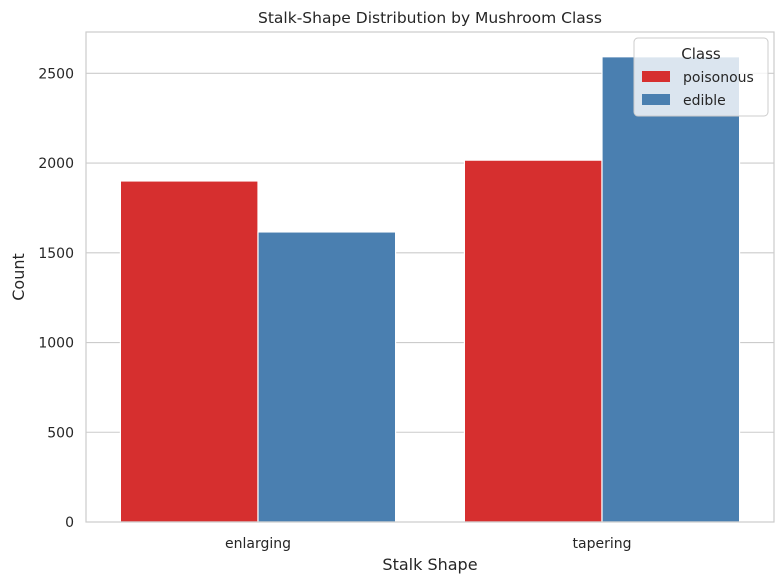  Describe the element at coordinates (602, 544) in the screenshot. I see `x-tick-label: tapering` at that location.